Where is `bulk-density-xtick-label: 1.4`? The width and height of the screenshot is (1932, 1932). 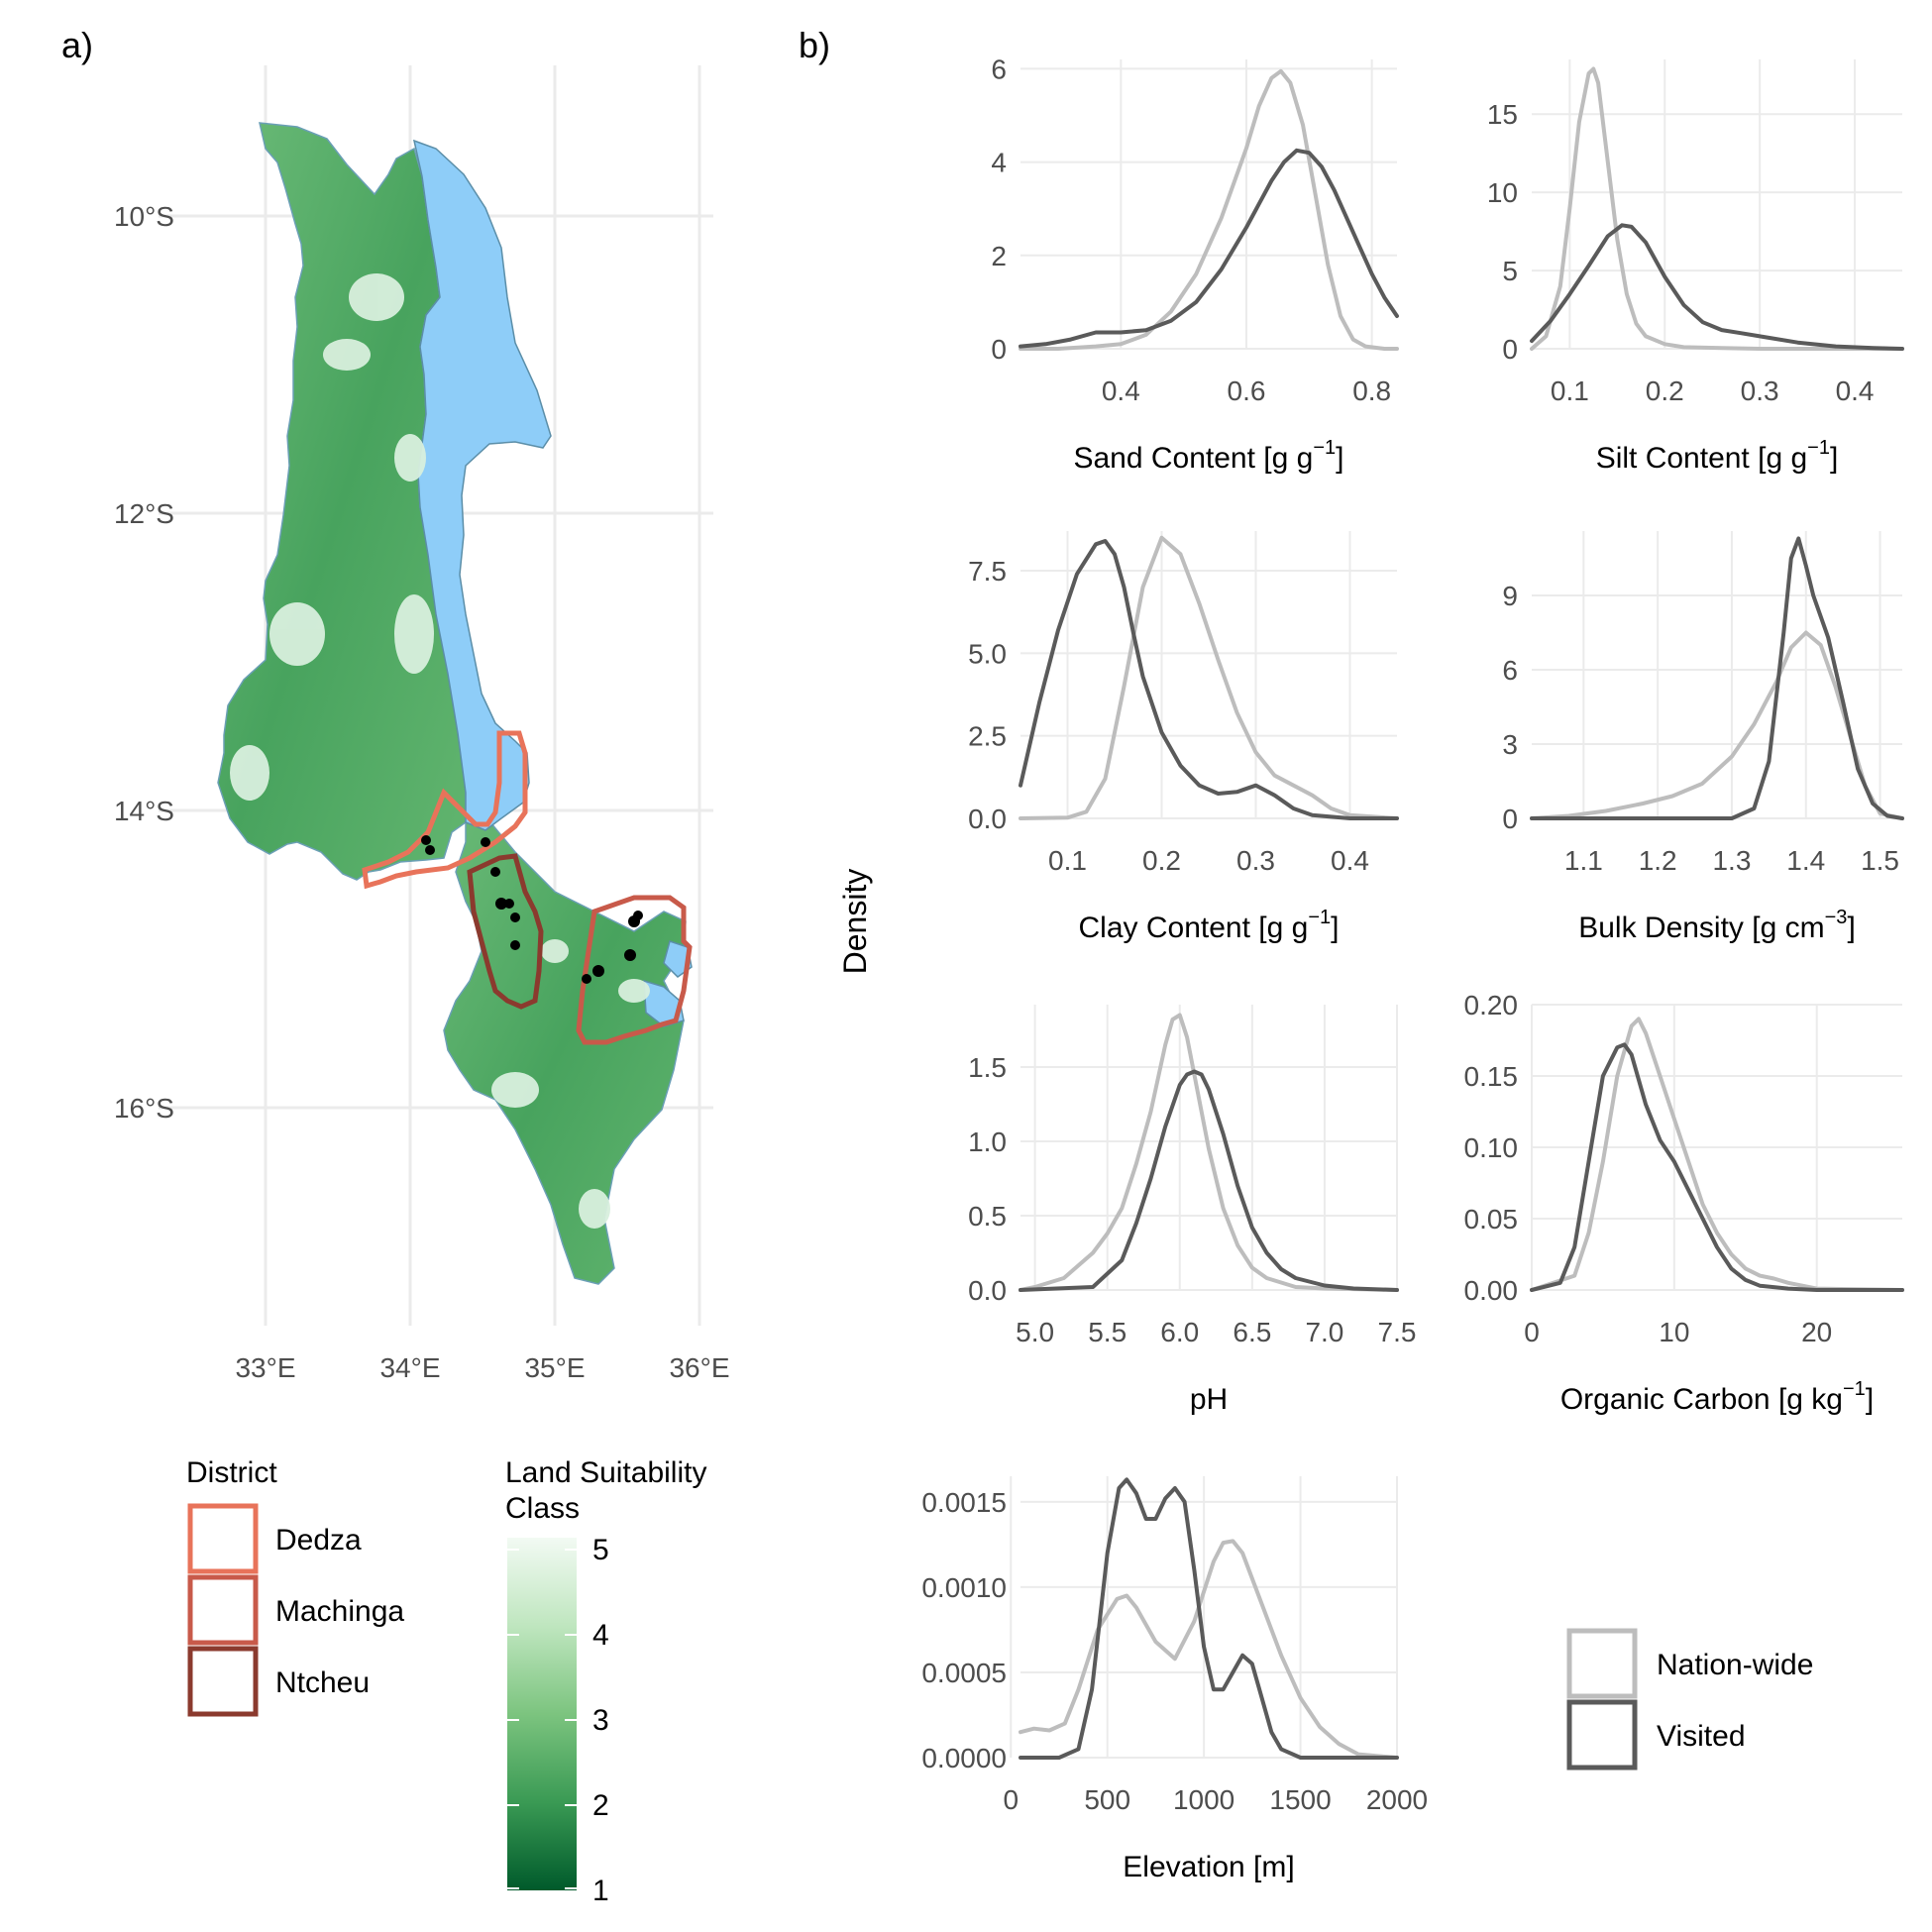 bulk-density-xtick-label: 1.4 is located at coordinates (1805, 860).